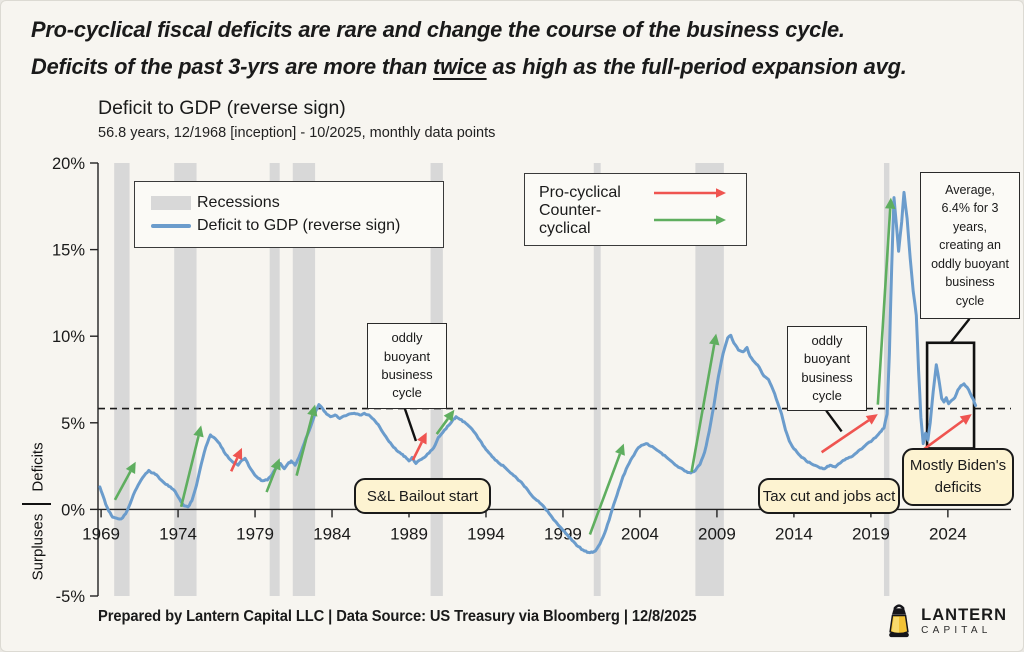 The height and width of the screenshot is (652, 1024). Describe the element at coordinates (717, 533) in the screenshot. I see `svg-text: 2009` at that location.